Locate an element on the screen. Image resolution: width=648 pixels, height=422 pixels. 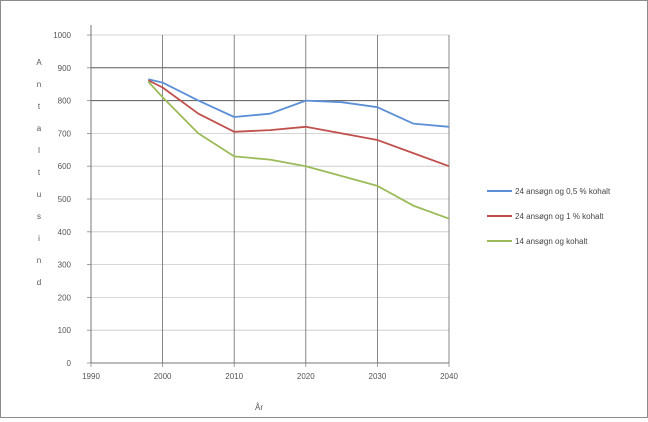
x-tick-label: 1990 is located at coordinates (91, 376).